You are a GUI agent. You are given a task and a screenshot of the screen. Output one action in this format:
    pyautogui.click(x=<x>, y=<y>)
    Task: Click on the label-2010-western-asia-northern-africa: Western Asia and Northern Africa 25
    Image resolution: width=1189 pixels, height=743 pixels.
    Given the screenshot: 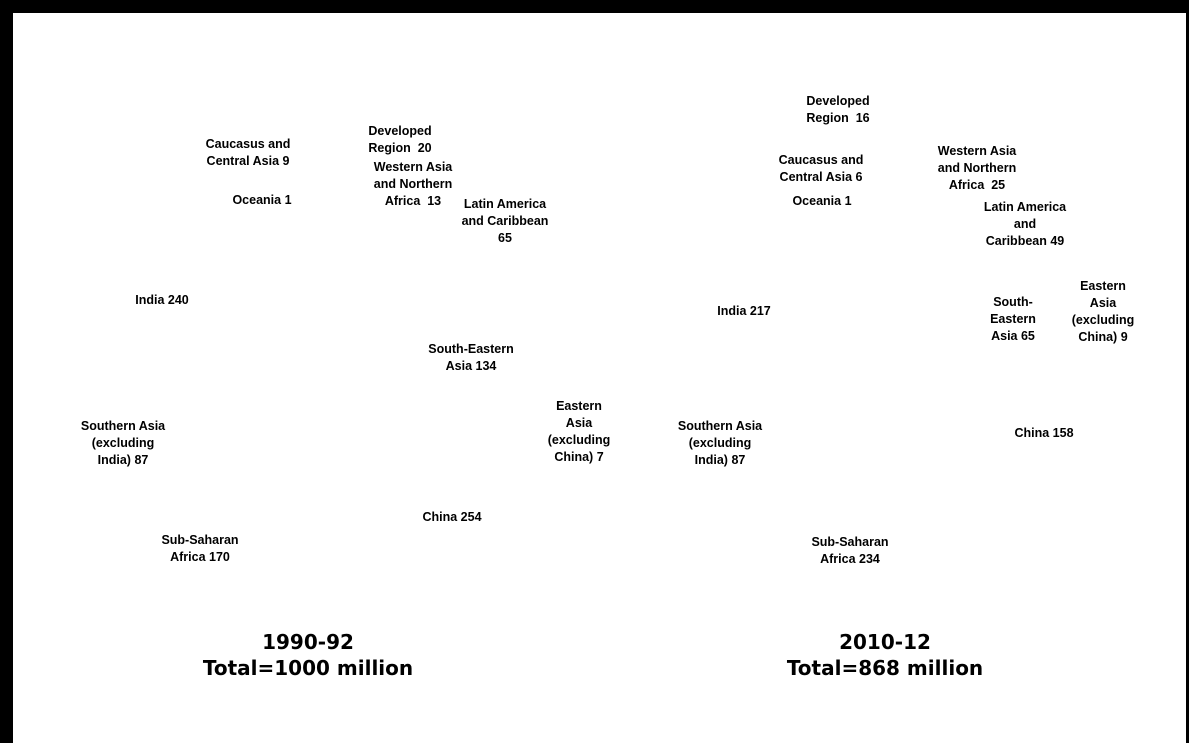 What is the action you would take?
    pyautogui.click(x=977, y=168)
    